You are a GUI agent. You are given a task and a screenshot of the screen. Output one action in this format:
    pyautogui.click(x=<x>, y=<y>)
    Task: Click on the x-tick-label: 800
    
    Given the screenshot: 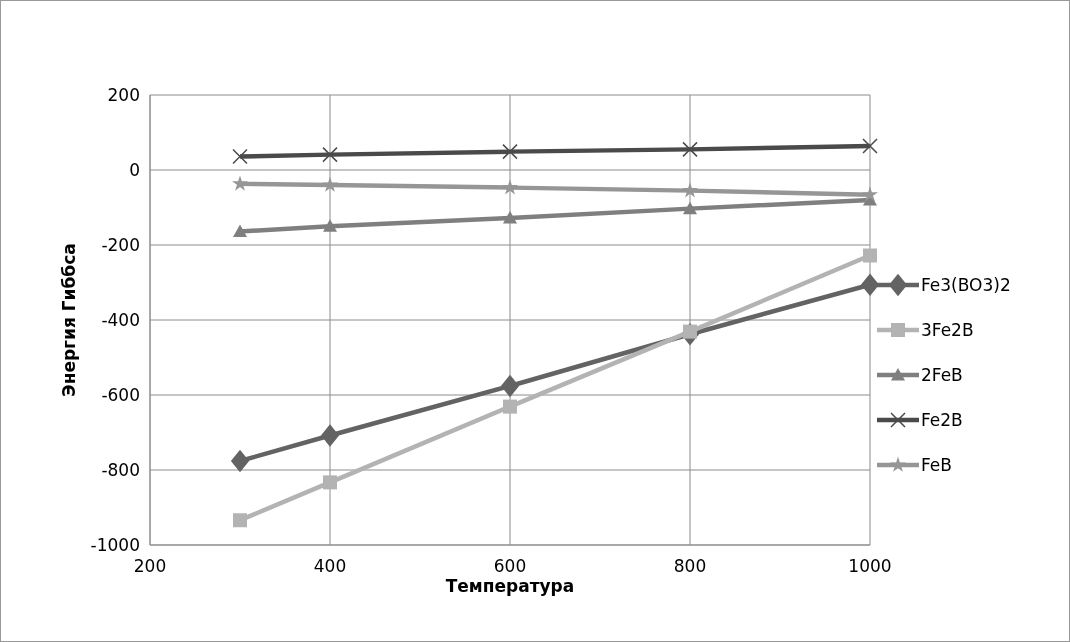 What is the action you would take?
    pyautogui.click(x=690, y=566)
    